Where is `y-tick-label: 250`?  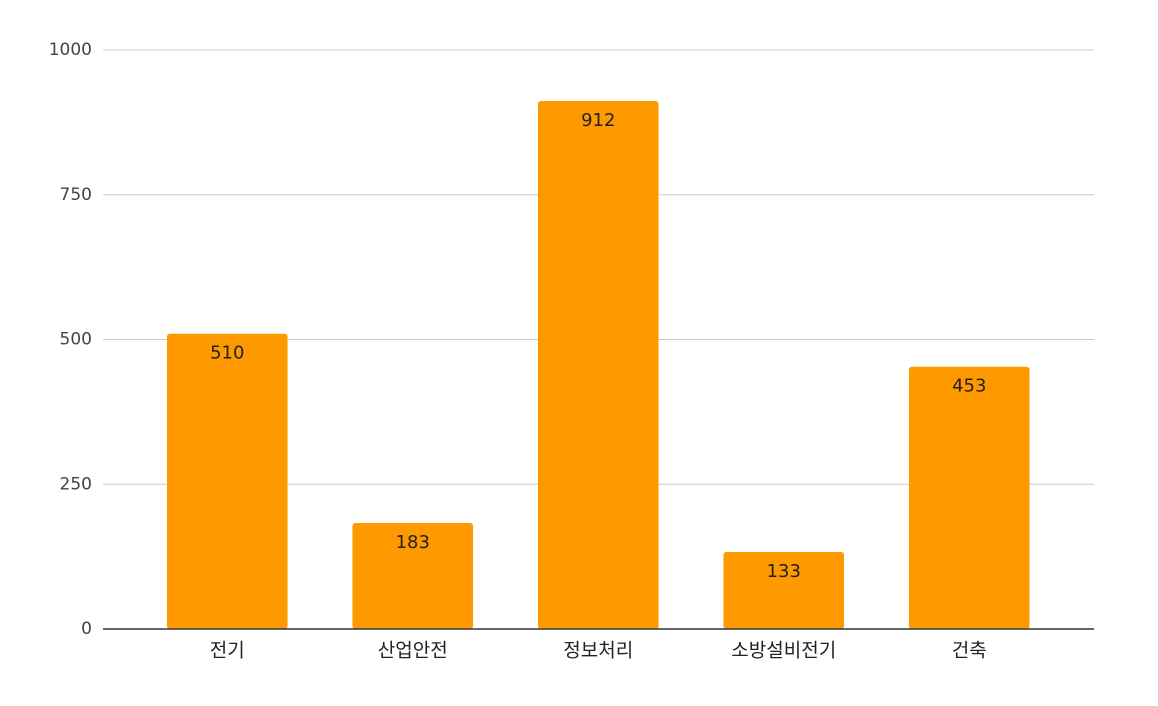
y-tick-label: 250 is located at coordinates (76, 484).